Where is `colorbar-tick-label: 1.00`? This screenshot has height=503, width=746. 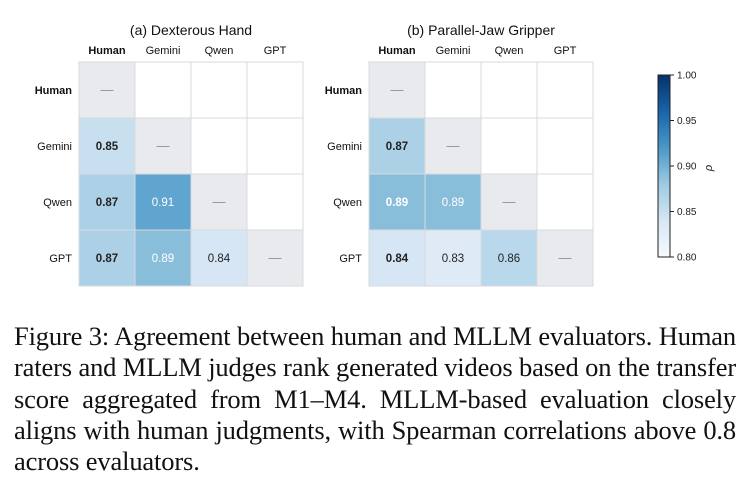
colorbar-tick-label: 1.00 is located at coordinates (687, 76).